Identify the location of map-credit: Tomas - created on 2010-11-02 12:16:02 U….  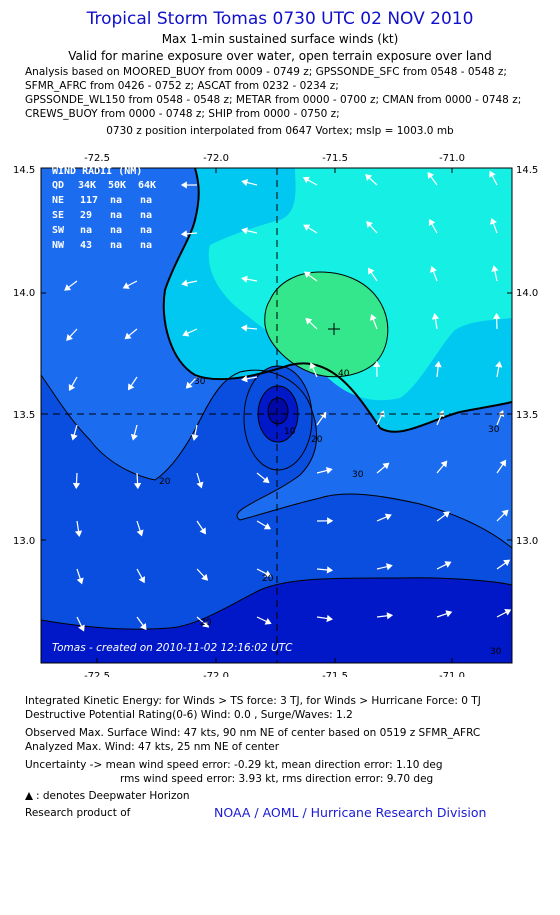
(172, 648).